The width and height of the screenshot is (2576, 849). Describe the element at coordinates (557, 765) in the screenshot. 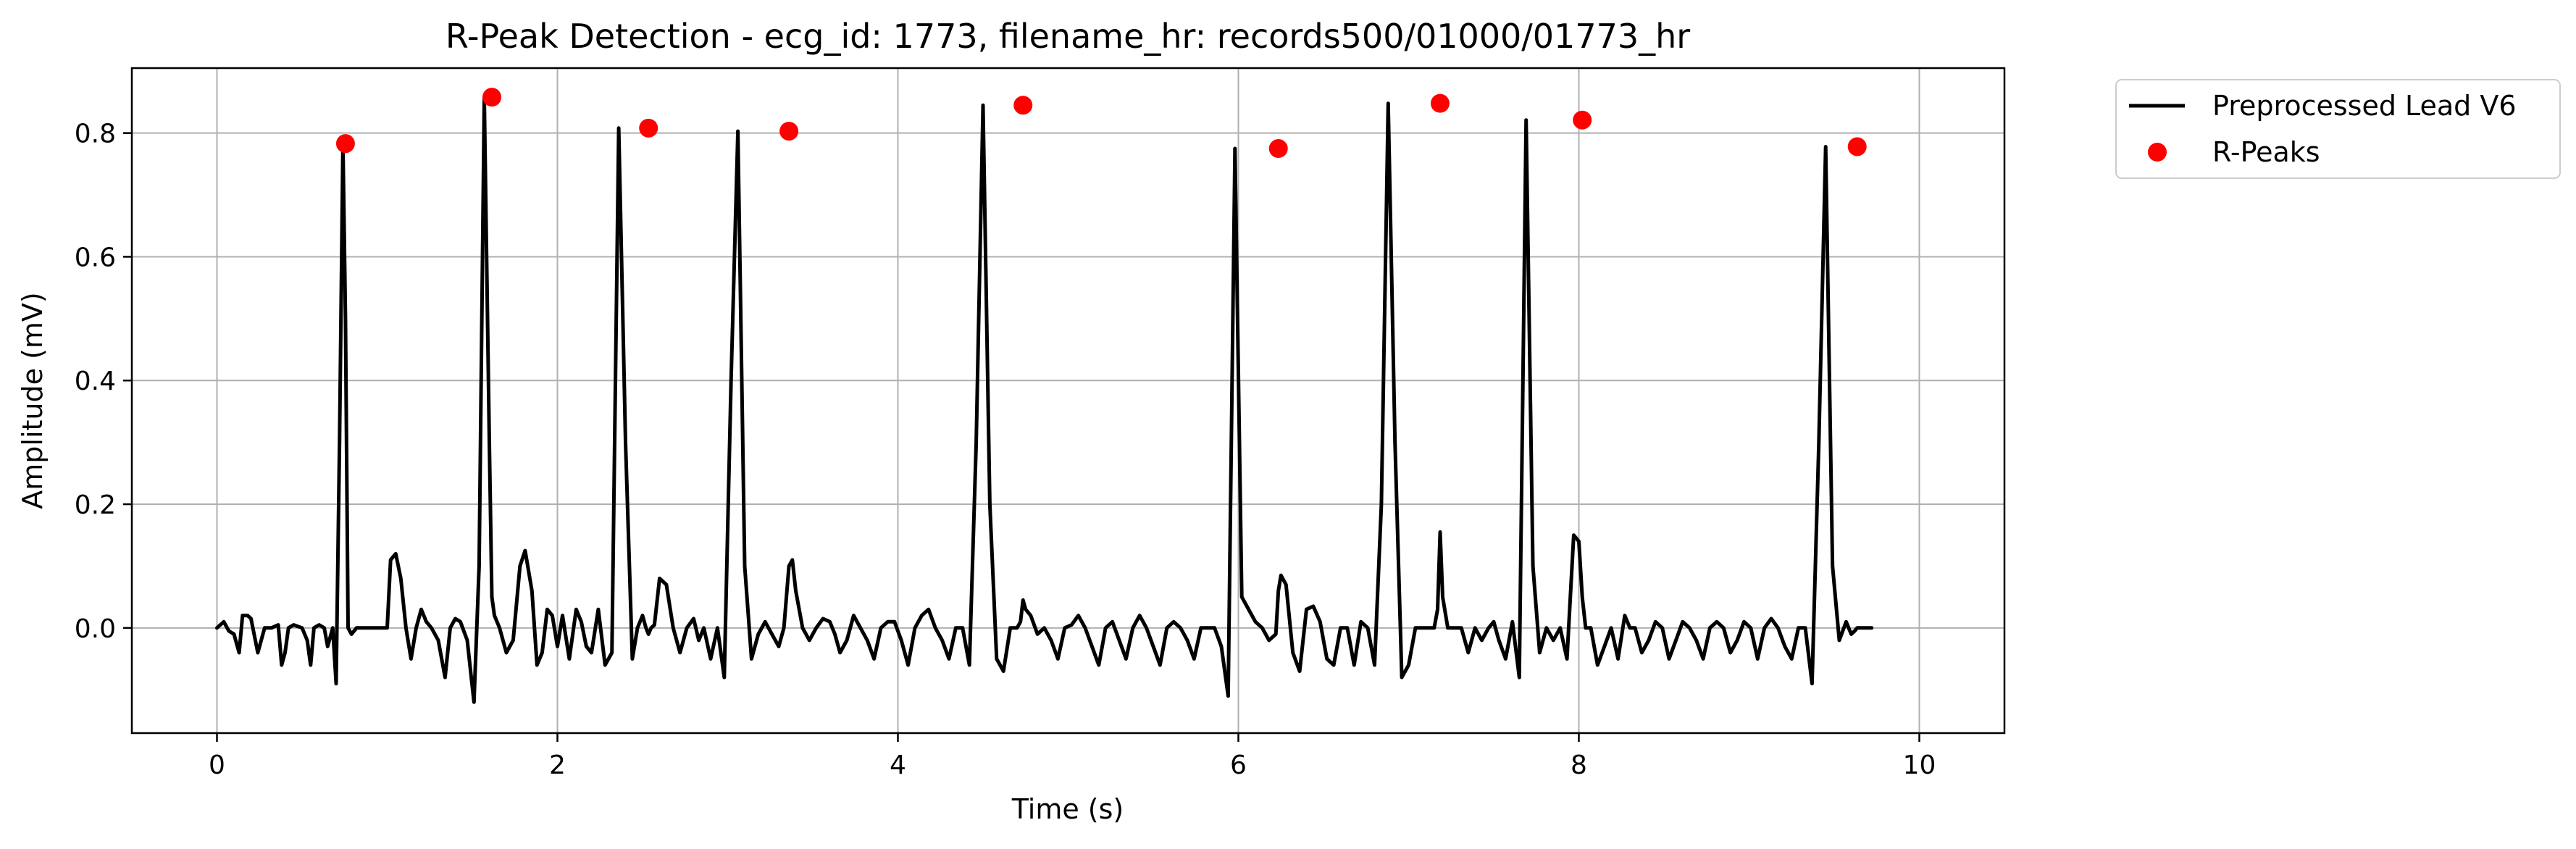

I see `x-tick-label: 2` at that location.